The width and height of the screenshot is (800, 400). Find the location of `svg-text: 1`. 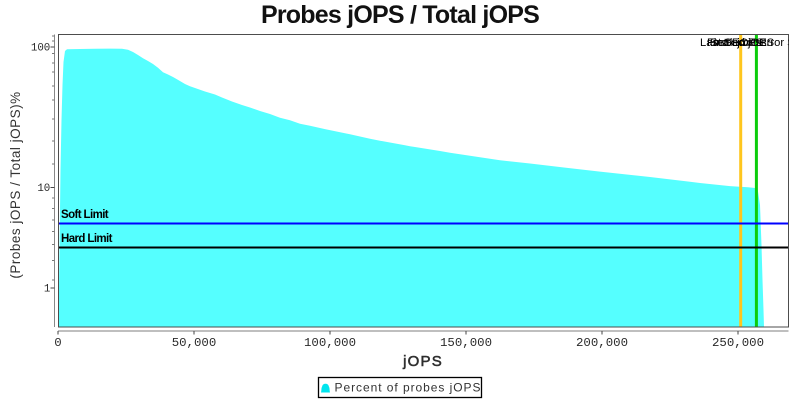

svg-text: 1 is located at coordinates (47, 290).